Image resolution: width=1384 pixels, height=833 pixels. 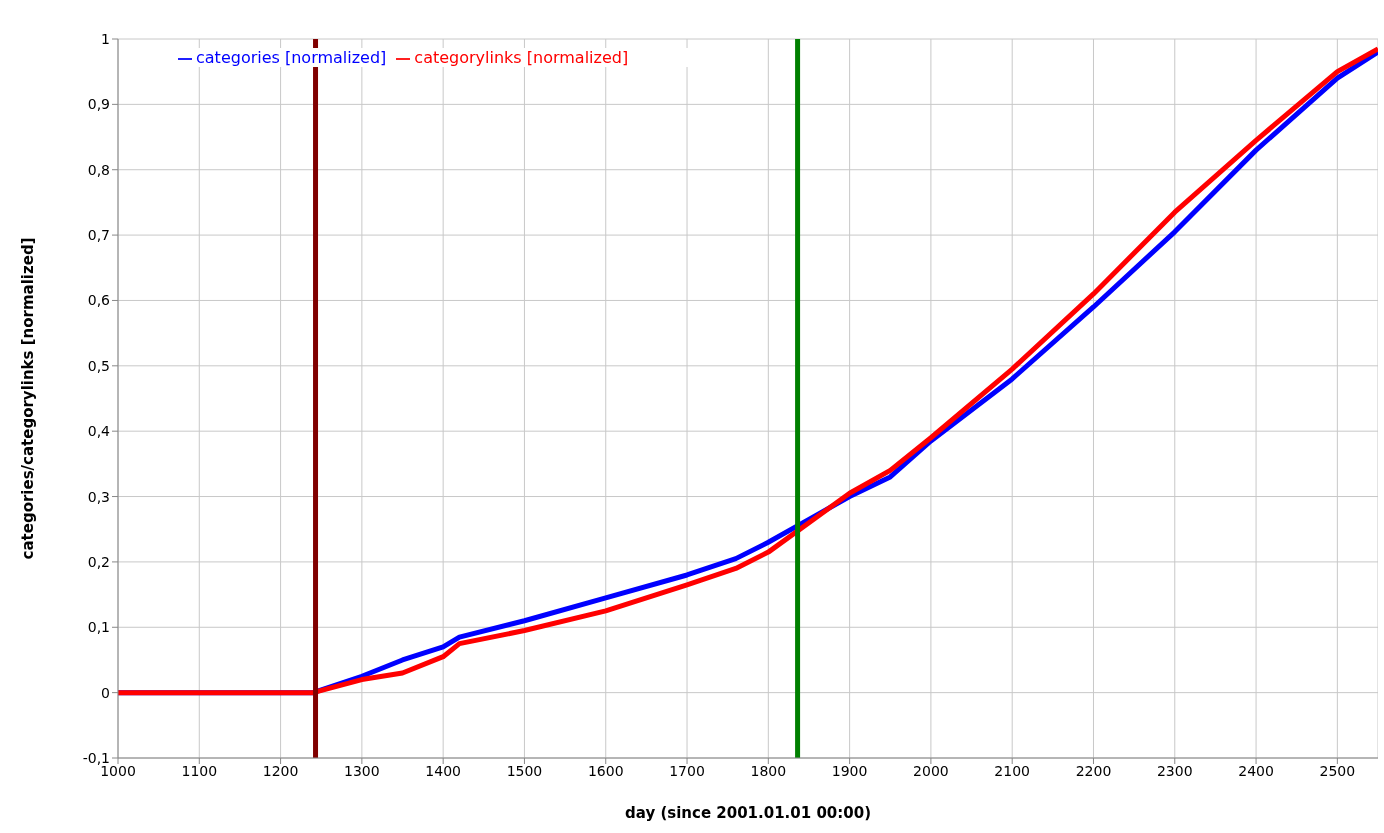 I want to click on y-tick-label: 0,4, so click(x=99, y=431).